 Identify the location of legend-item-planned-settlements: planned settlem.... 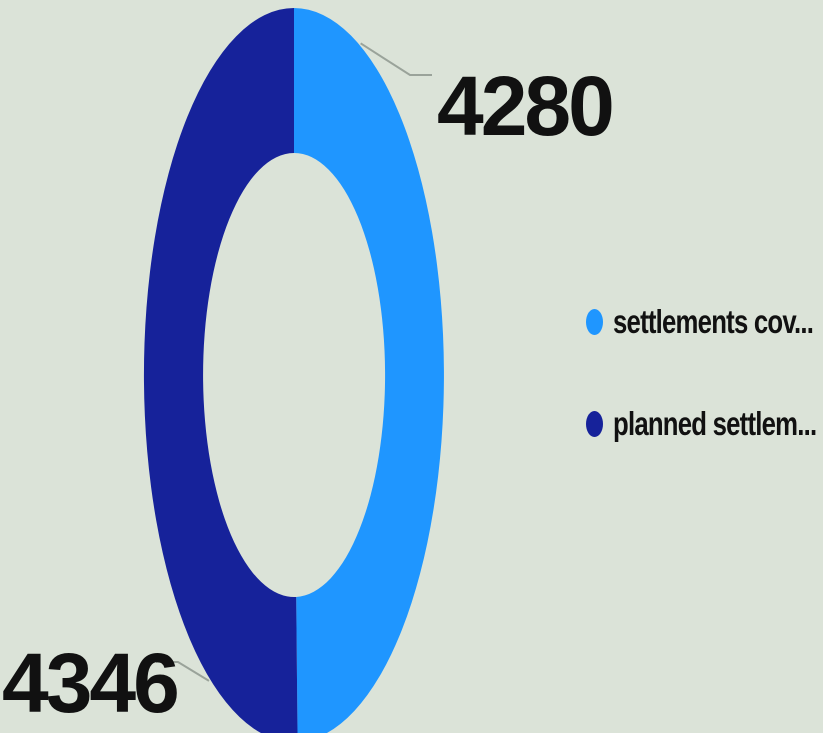
(703, 424).